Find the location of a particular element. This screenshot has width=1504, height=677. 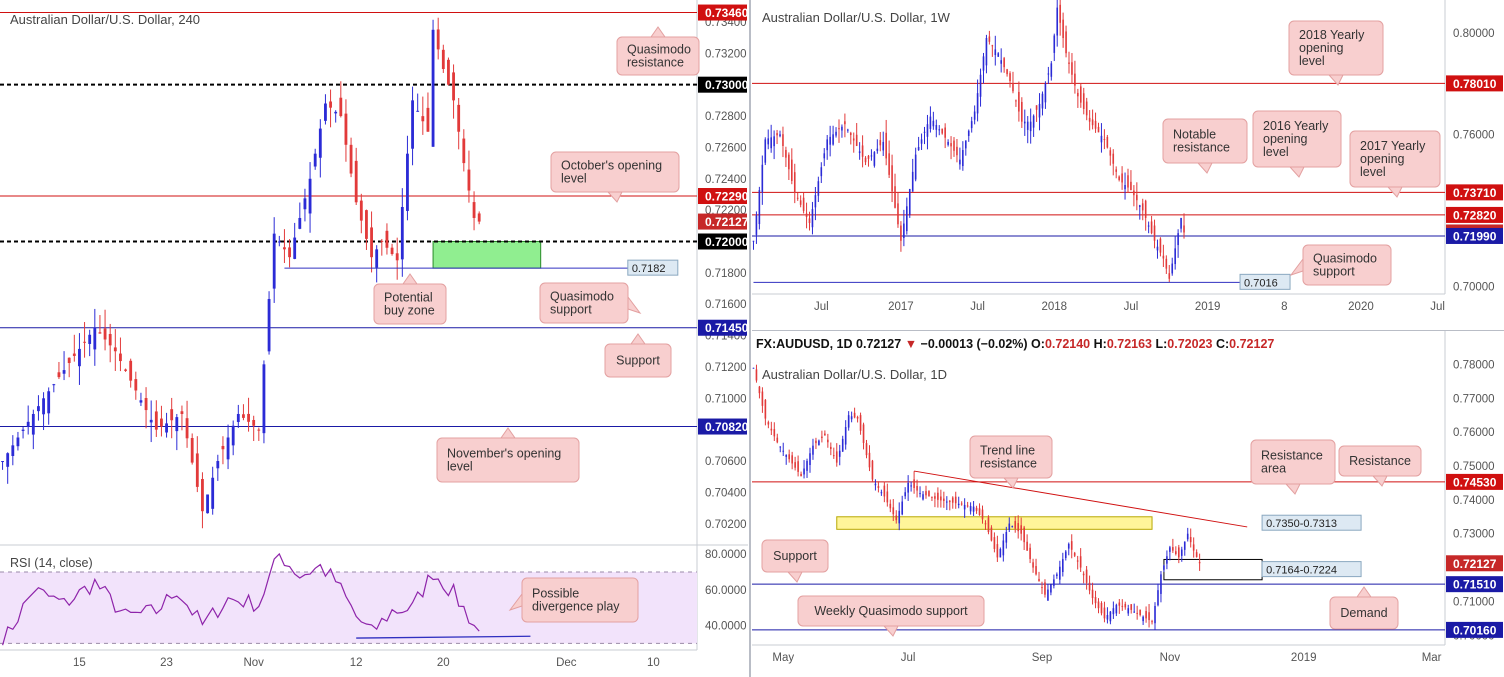

h4-y-tick-label: 0.70200 is located at coordinates (726, 525).